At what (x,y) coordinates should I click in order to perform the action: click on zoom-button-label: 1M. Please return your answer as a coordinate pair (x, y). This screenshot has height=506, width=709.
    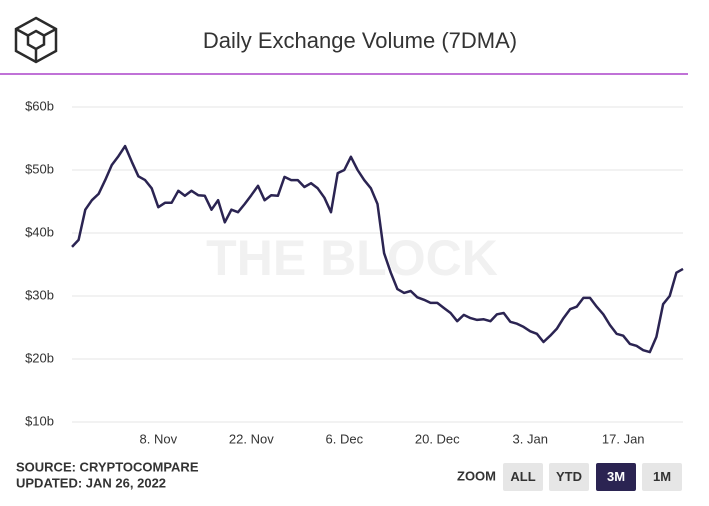
    Looking at the image, I should click on (662, 476).